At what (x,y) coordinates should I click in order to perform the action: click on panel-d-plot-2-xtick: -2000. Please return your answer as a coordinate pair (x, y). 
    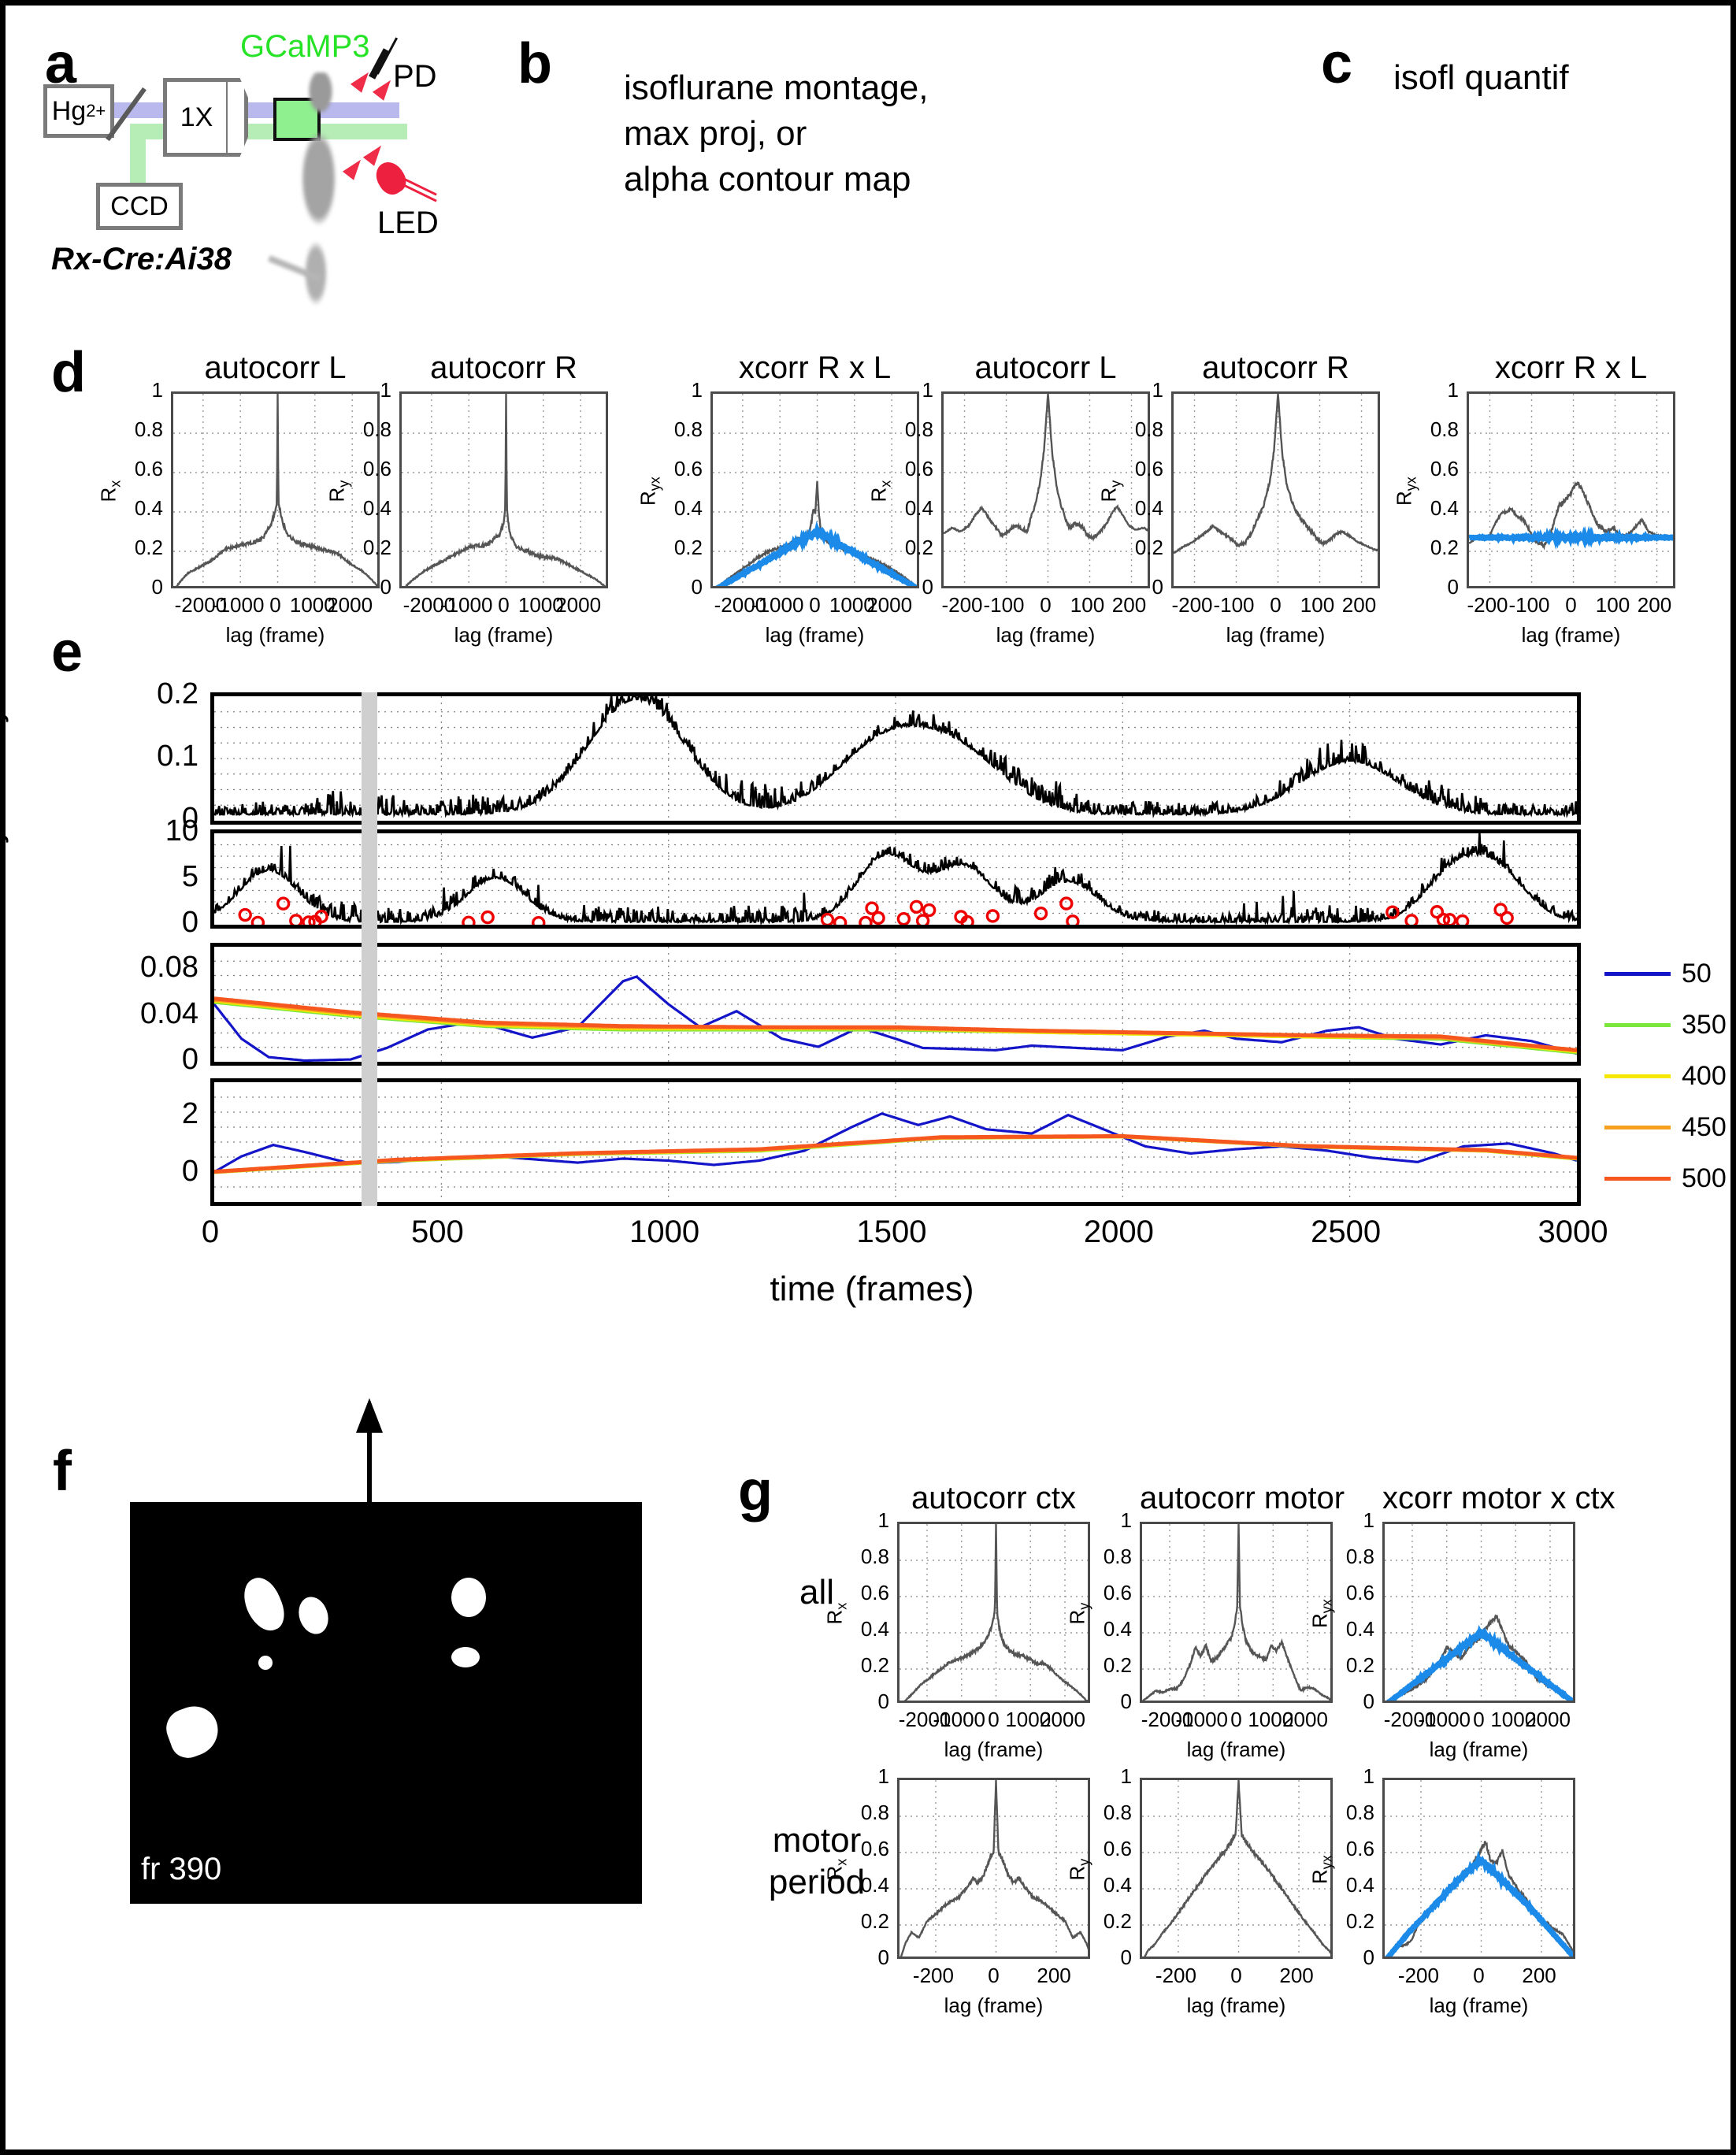
    Looking at the image, I should click on (429, 605).